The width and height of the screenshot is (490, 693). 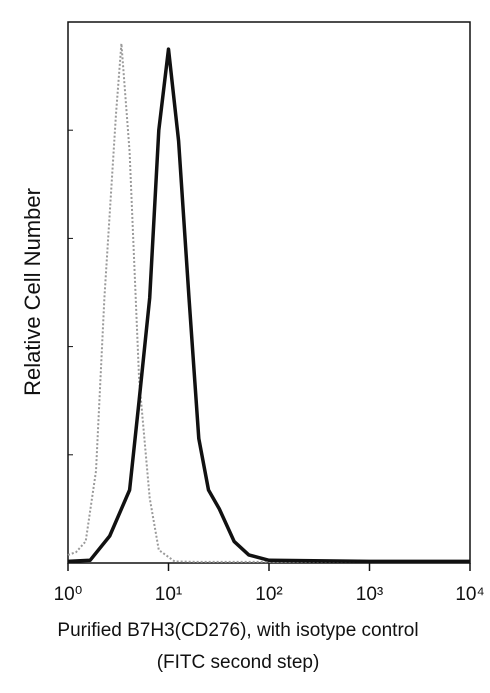 What do you see at coordinates (168, 594) in the screenshot?
I see `x-tick-label: 10¹` at bounding box center [168, 594].